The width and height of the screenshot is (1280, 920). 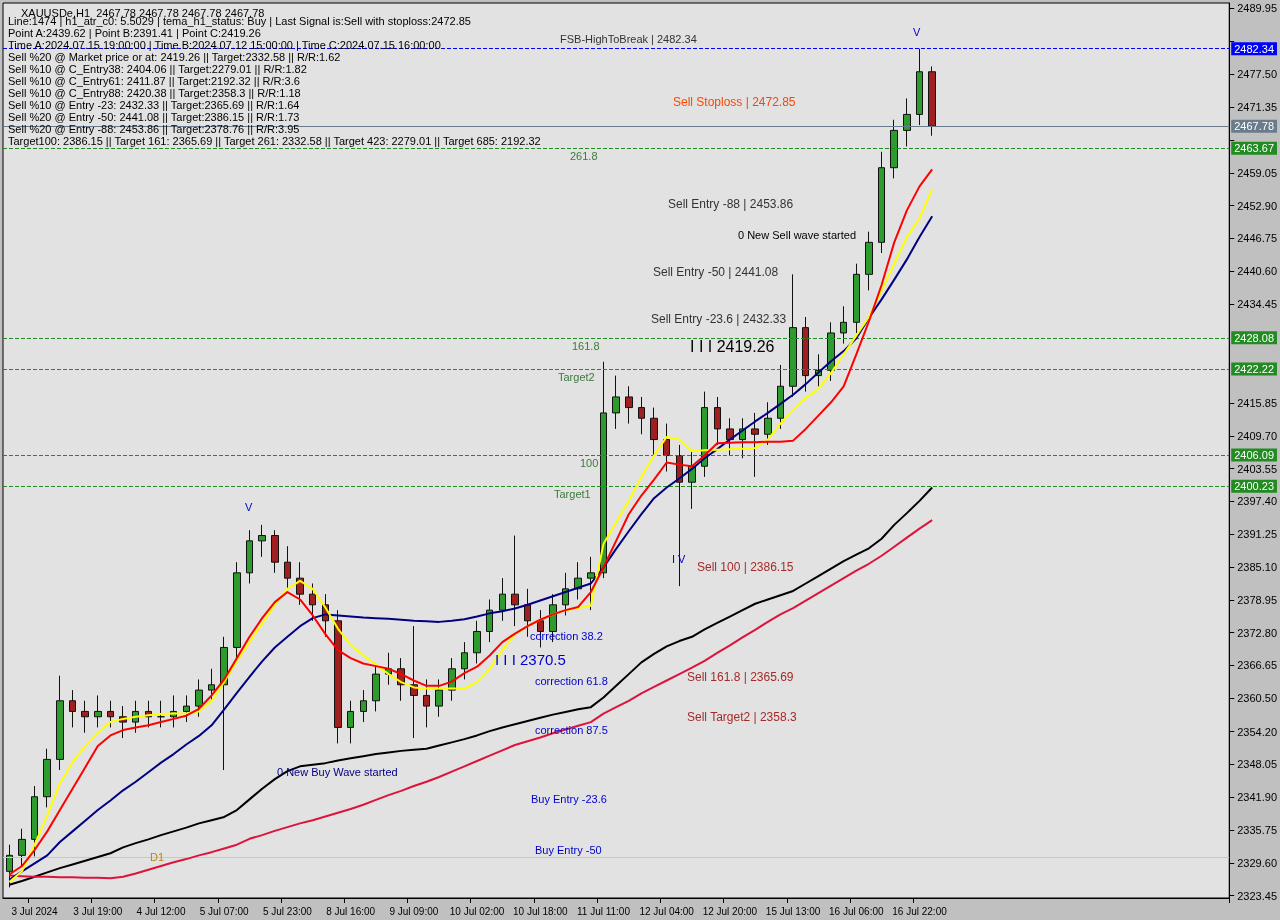 What do you see at coordinates (161, 911) in the screenshot?
I see `x-tick-label: 4 Jul 12:00` at bounding box center [161, 911].